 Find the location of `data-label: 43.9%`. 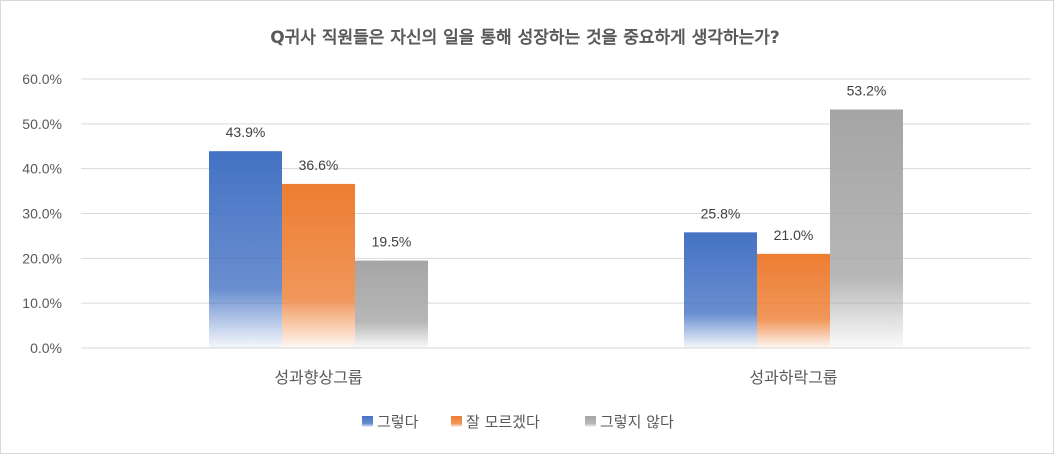

data-label: 43.9% is located at coordinates (246, 132).